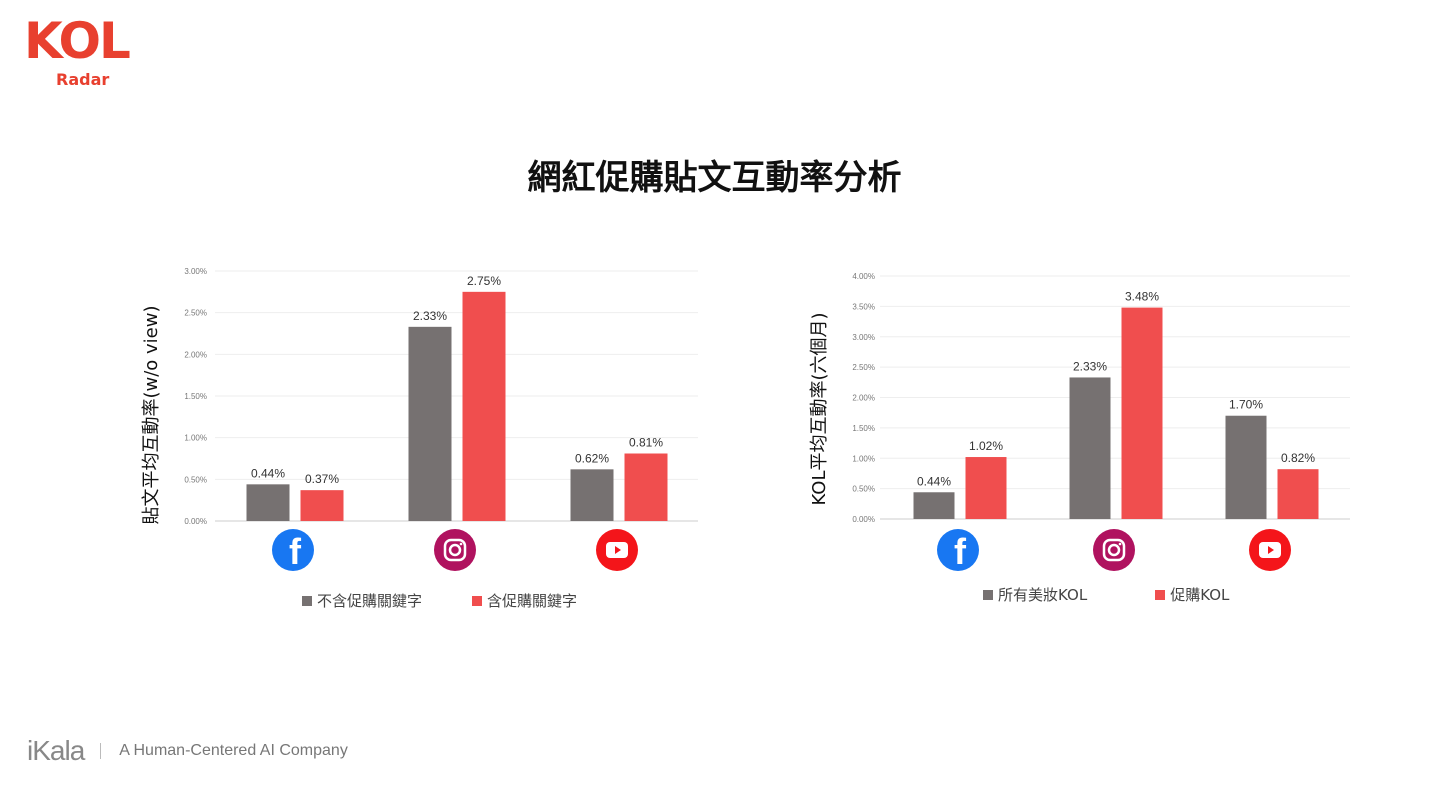 Image resolution: width=1429 pixels, height=785 pixels. What do you see at coordinates (233, 750) in the screenshot?
I see `footer-tagline: A Human-Centered AI Company` at bounding box center [233, 750].